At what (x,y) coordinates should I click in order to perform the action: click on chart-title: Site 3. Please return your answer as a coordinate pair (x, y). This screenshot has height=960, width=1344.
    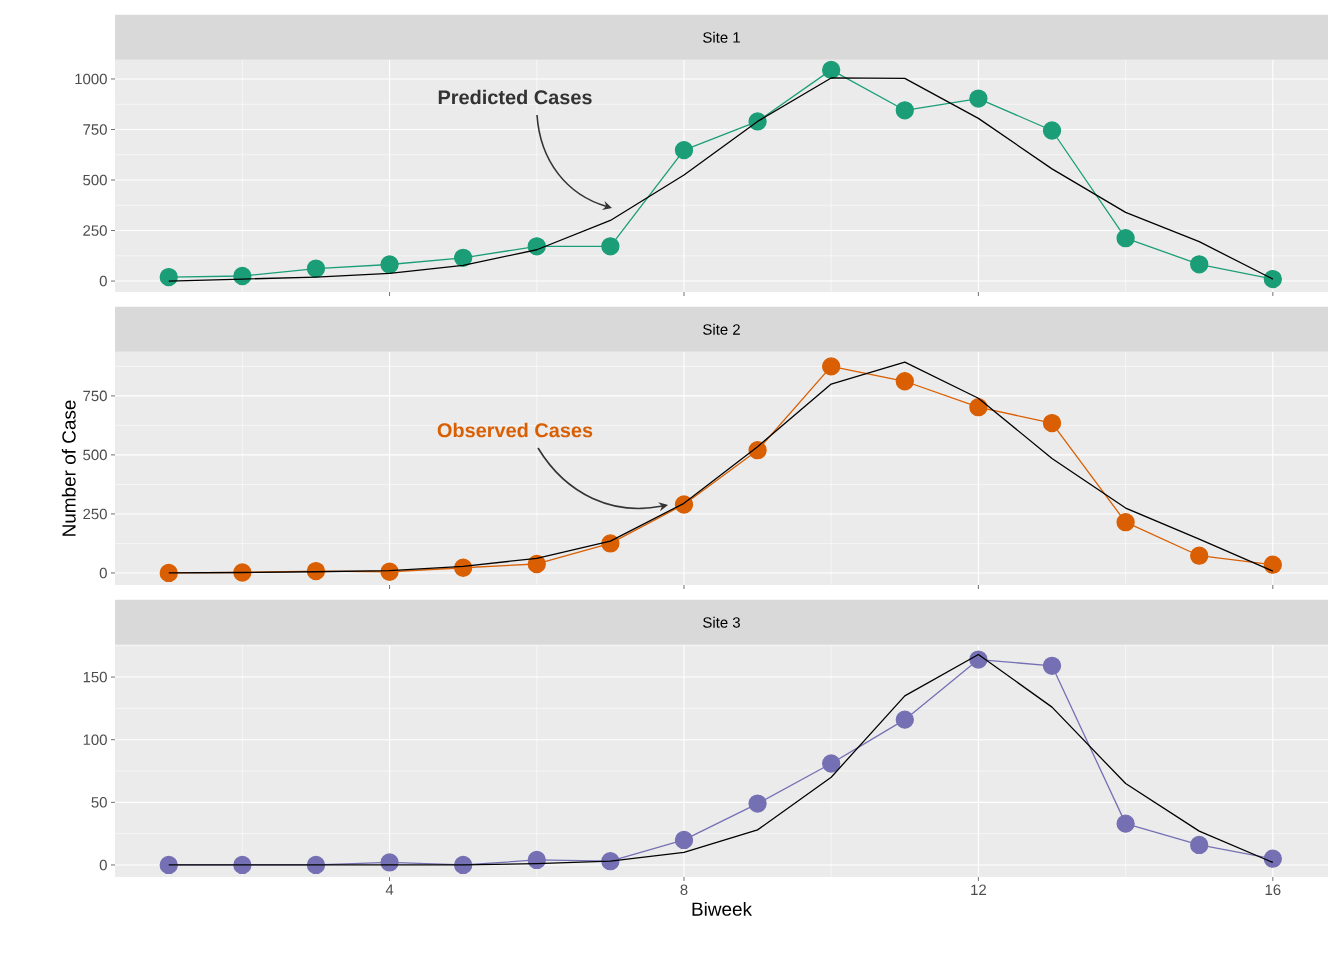
    Looking at the image, I should click on (721, 622).